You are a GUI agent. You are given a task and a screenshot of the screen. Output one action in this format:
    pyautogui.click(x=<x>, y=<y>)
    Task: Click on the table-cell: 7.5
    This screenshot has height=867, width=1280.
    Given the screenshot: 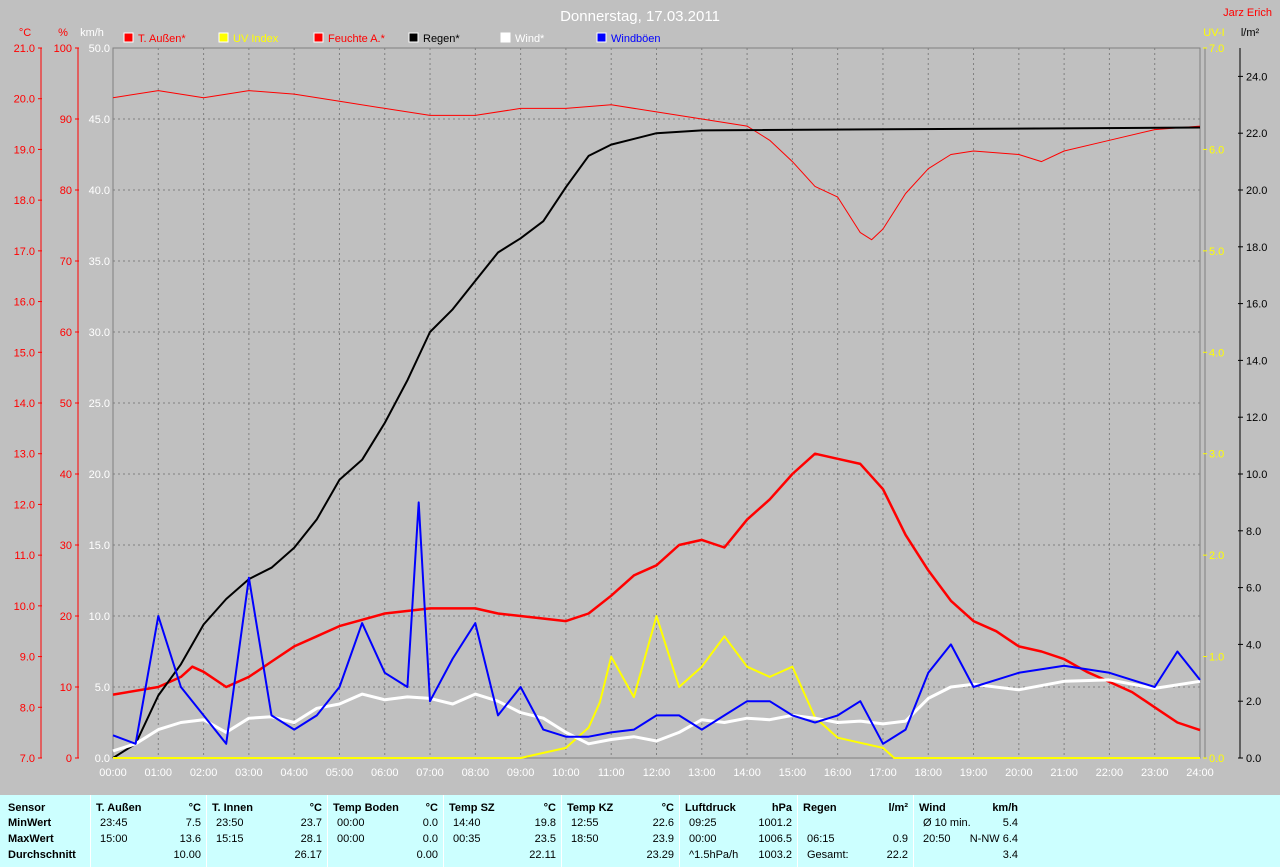 What is the action you would take?
    pyautogui.click(x=193, y=823)
    